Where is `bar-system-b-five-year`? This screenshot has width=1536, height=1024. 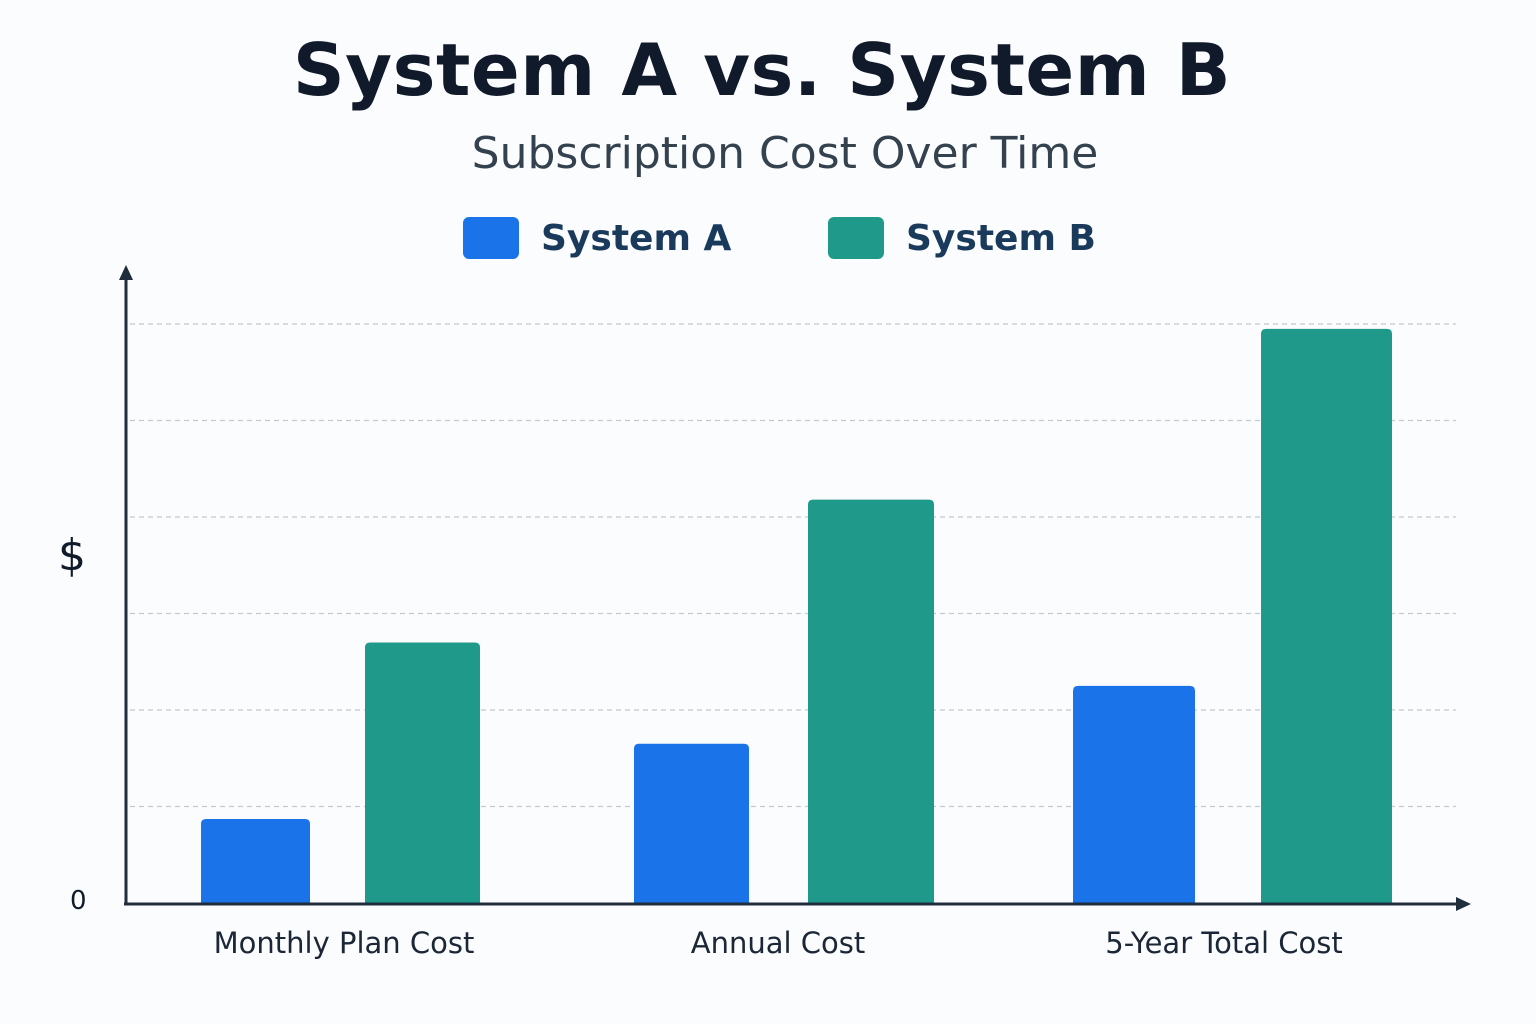 bar-system-b-five-year is located at coordinates (1326, 615).